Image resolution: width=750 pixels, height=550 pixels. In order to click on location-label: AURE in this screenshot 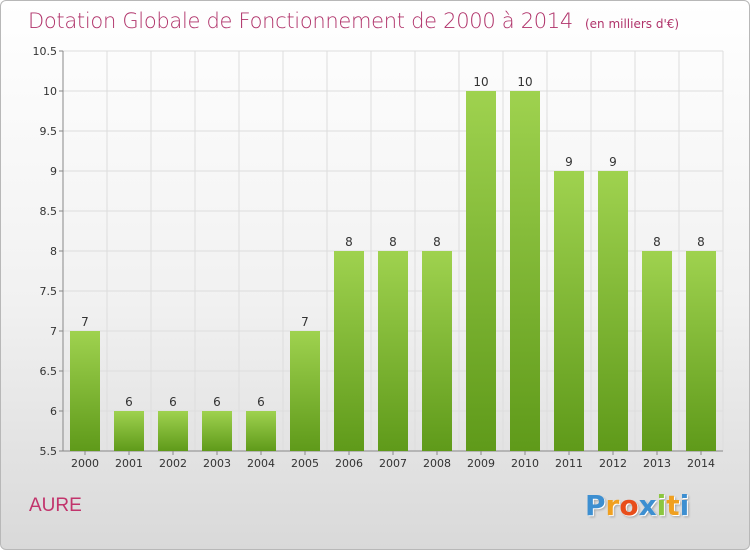, I will do `click(55, 505)`.